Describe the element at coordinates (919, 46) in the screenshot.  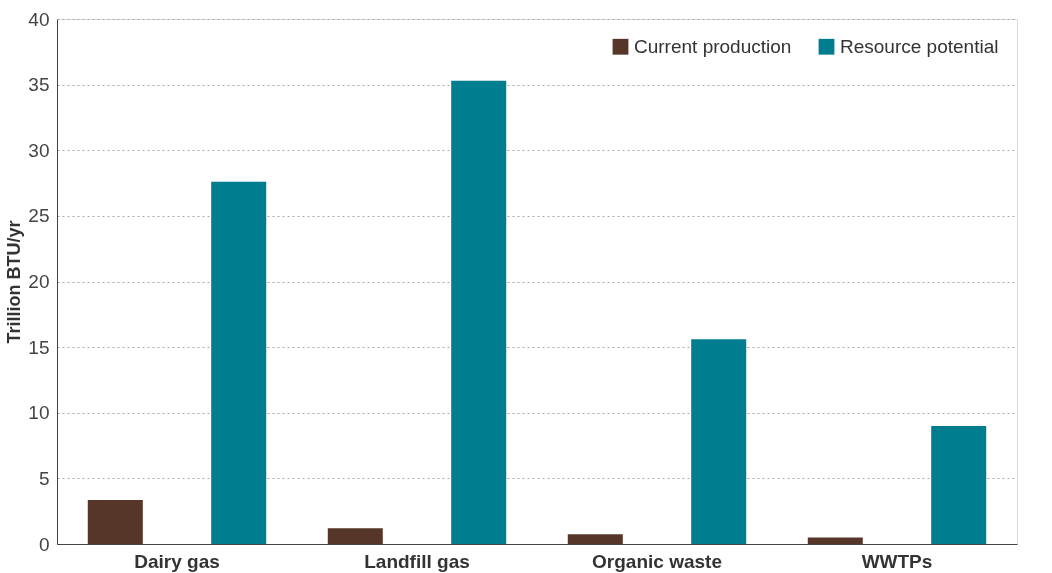
I see `legend-label: Resource potential` at that location.